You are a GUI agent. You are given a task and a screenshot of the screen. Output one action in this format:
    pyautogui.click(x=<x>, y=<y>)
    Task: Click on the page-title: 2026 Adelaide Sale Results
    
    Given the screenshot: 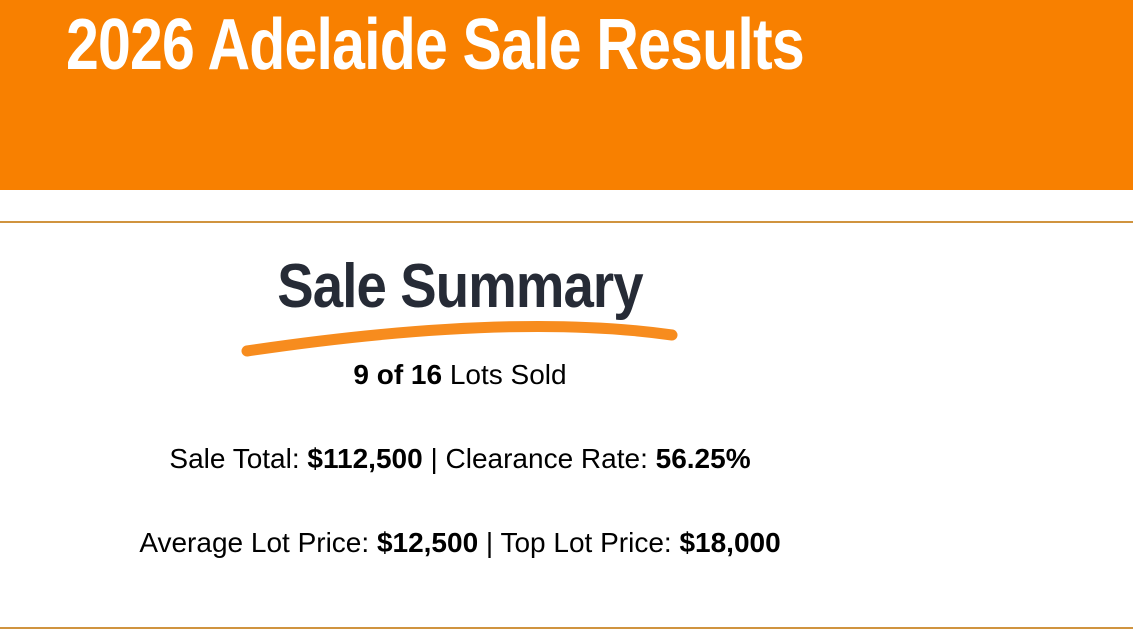 What is the action you would take?
    pyautogui.click(x=435, y=45)
    